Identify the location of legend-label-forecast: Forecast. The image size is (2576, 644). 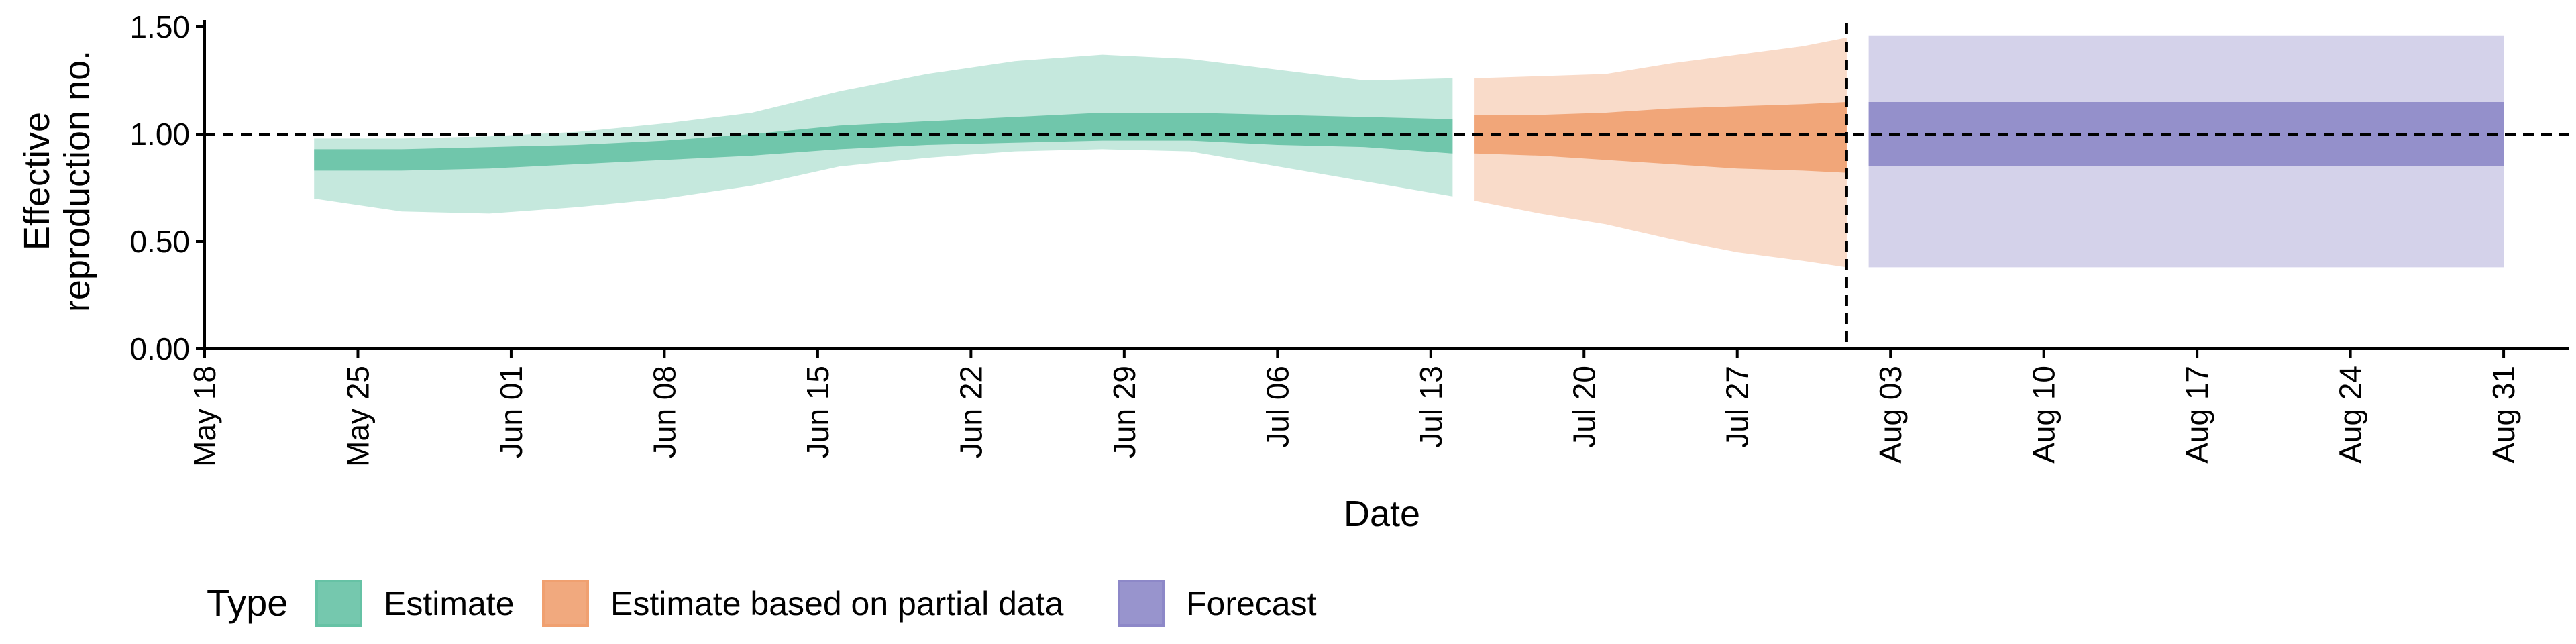
(1251, 604).